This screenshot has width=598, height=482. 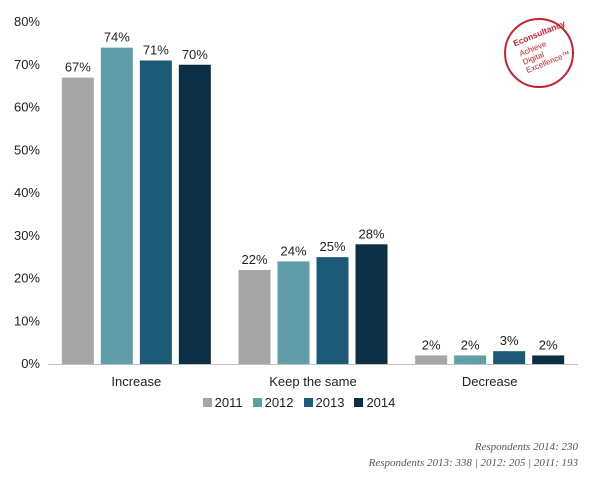 I want to click on y-tick-label: 80%, so click(x=27, y=21).